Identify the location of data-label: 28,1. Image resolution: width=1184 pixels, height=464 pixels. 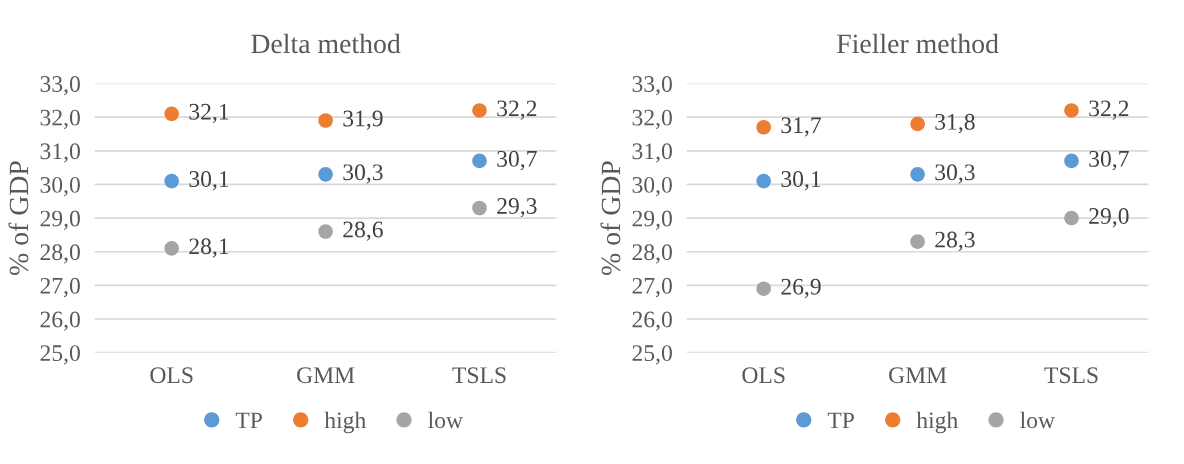
(209, 248).